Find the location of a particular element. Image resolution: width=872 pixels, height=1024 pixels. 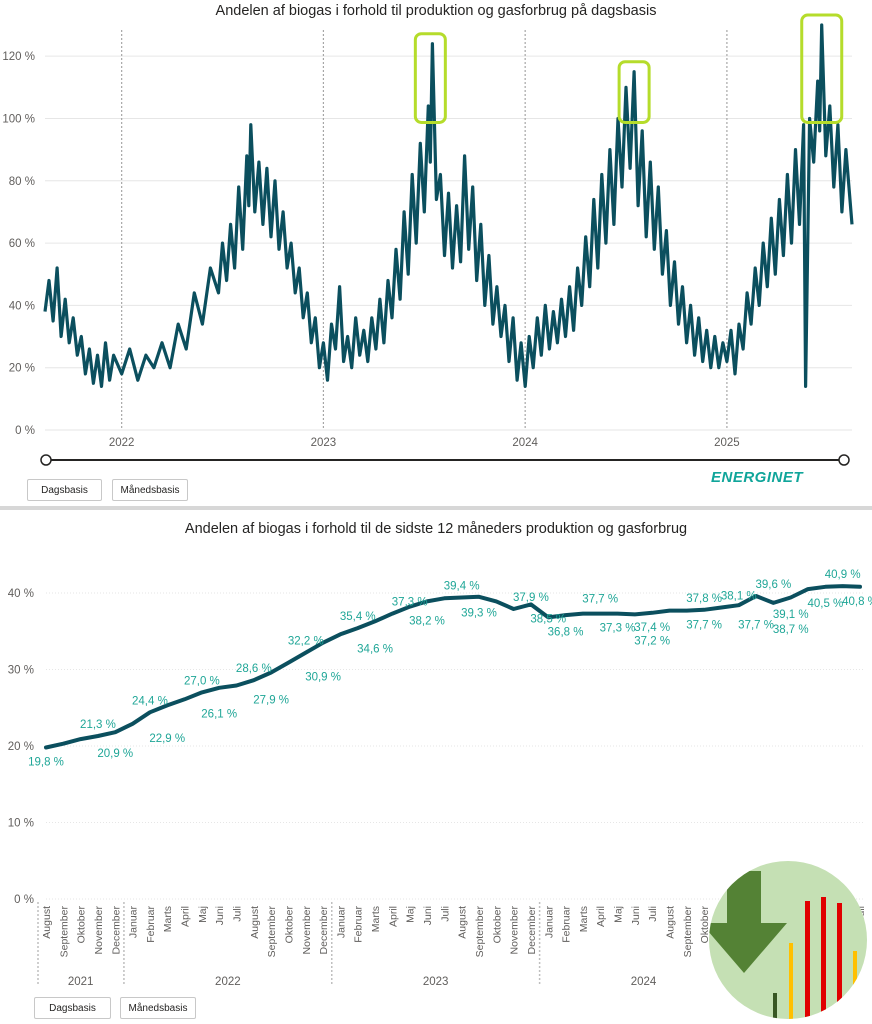

data-label: 19,8 % is located at coordinates (46, 763).